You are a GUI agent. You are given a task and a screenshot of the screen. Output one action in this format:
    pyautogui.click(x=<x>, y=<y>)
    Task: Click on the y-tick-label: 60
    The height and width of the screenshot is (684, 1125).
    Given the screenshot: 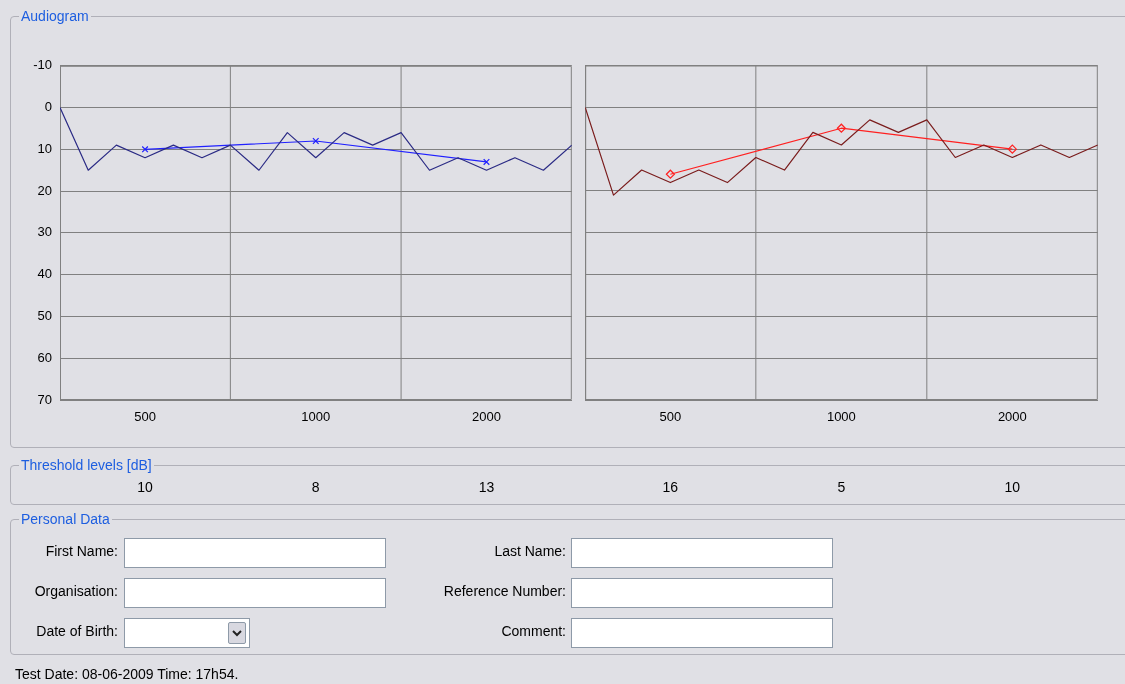 What is the action you would take?
    pyautogui.click(x=44, y=357)
    